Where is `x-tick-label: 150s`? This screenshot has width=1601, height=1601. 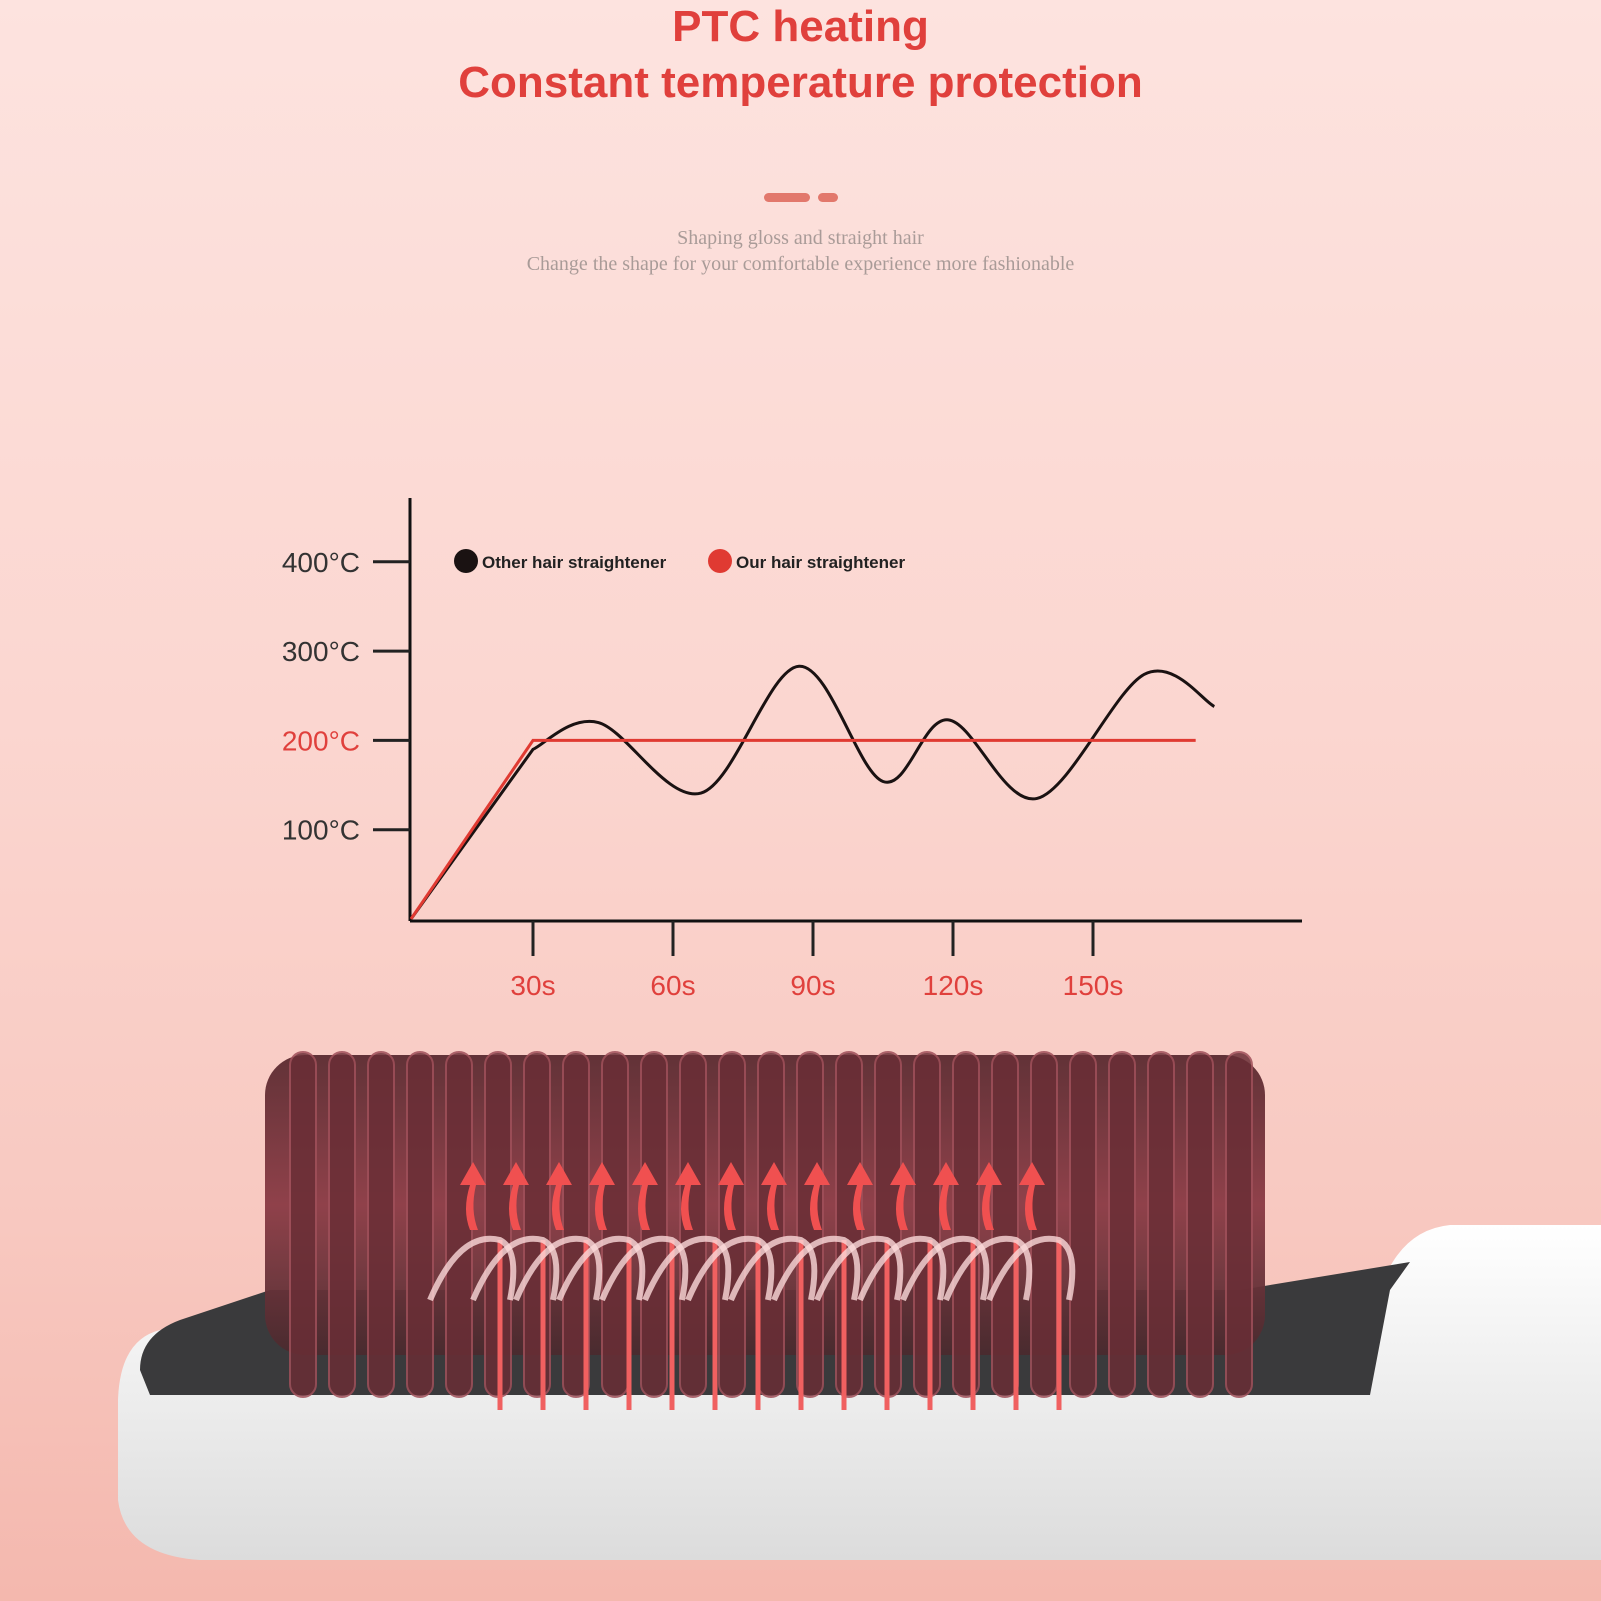
x-tick-label: 150s is located at coordinates (1093, 985).